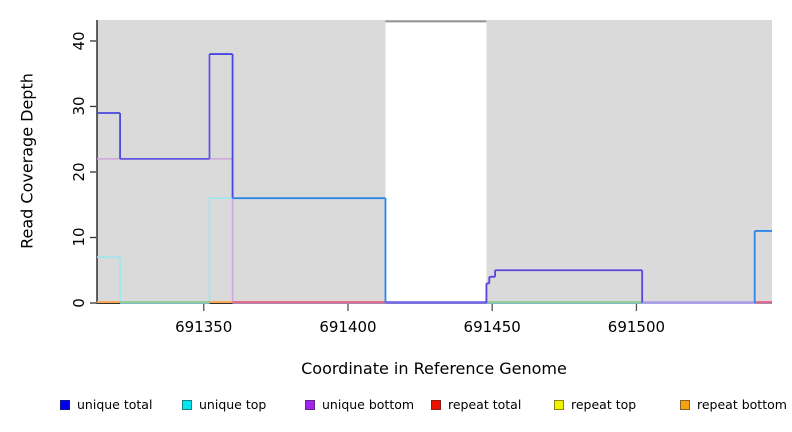  I want to click on y-tick-label: 20, so click(79, 172).